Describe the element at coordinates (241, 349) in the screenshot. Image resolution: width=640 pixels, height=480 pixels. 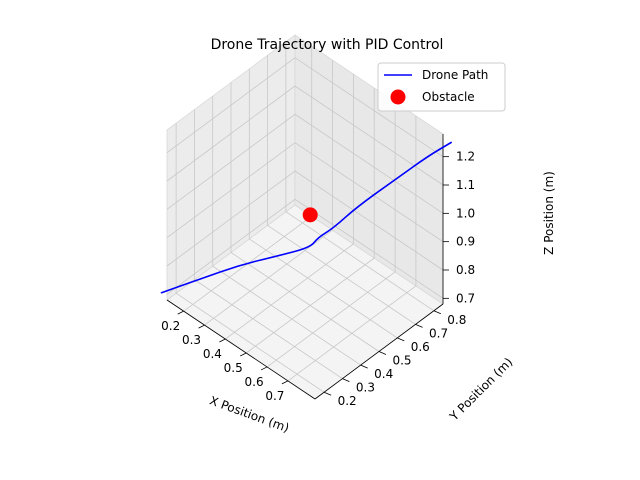
I see `x-axis-line` at that location.